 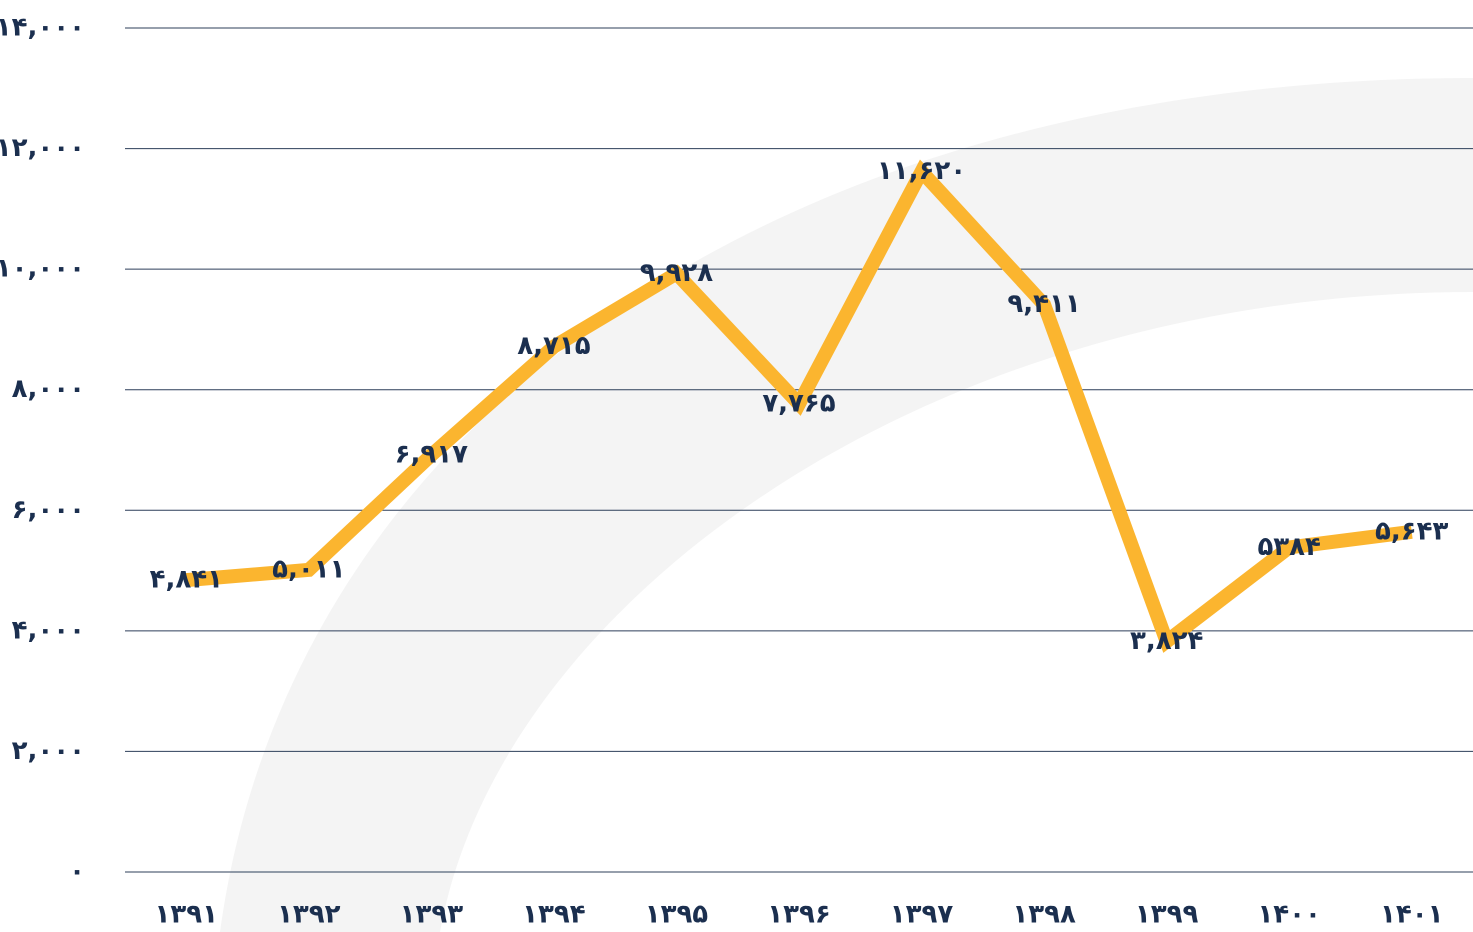 I want to click on x-tick-label: ۱۴۰۰, so click(x=1288, y=915).